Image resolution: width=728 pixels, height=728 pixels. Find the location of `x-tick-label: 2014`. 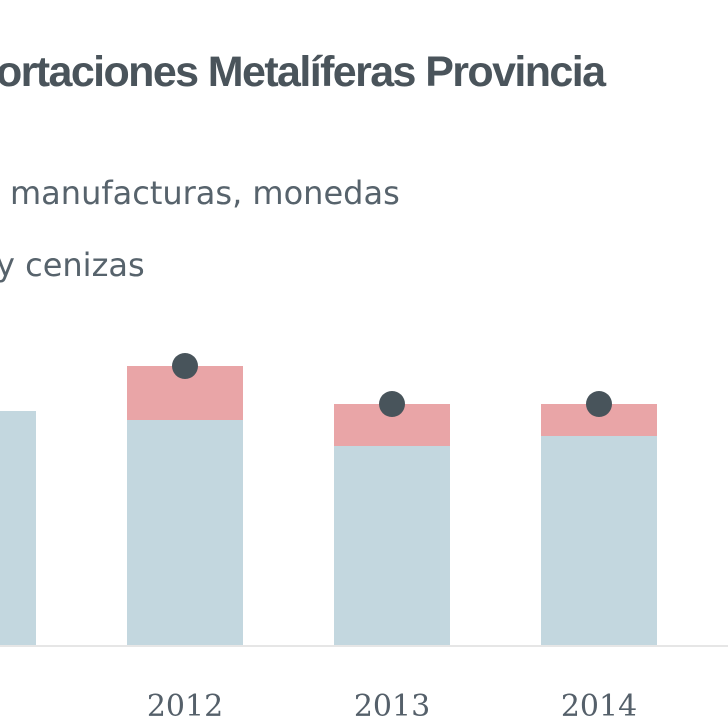

x-tick-label: 2014 is located at coordinates (599, 706).